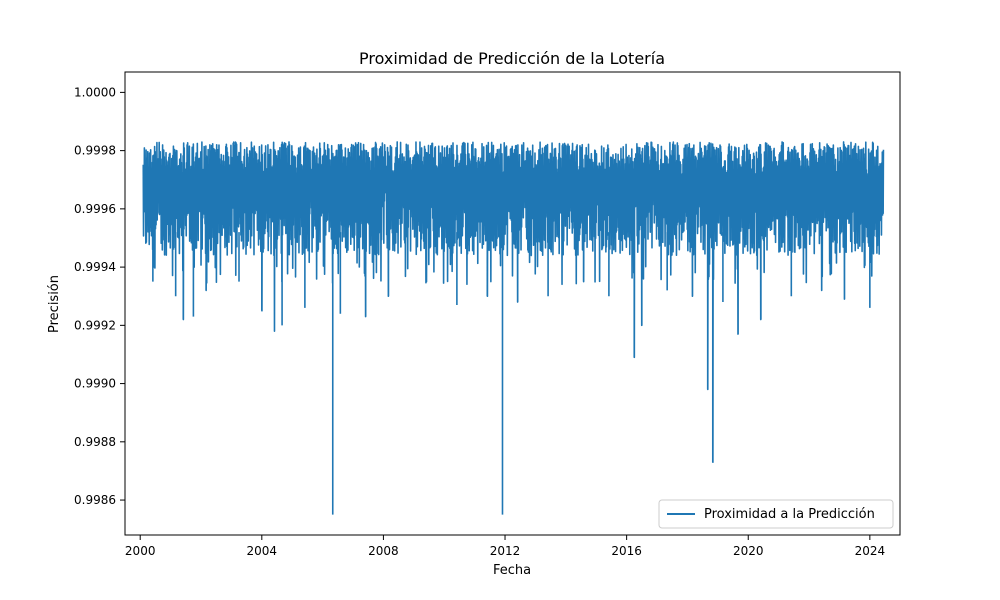 This screenshot has height=600, width=1000. What do you see at coordinates (95, 151) in the screenshot?
I see `y-tick-label: 0.9998` at bounding box center [95, 151].